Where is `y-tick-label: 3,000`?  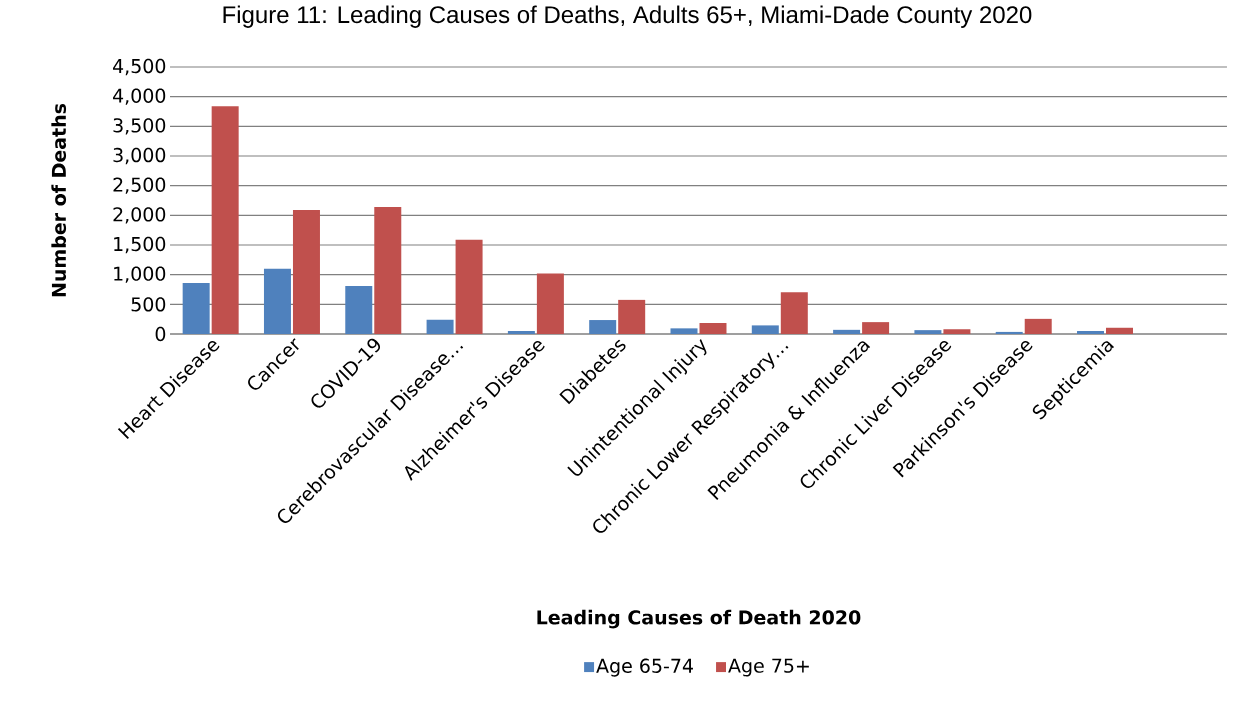 y-tick-label: 3,000 is located at coordinates (139, 156).